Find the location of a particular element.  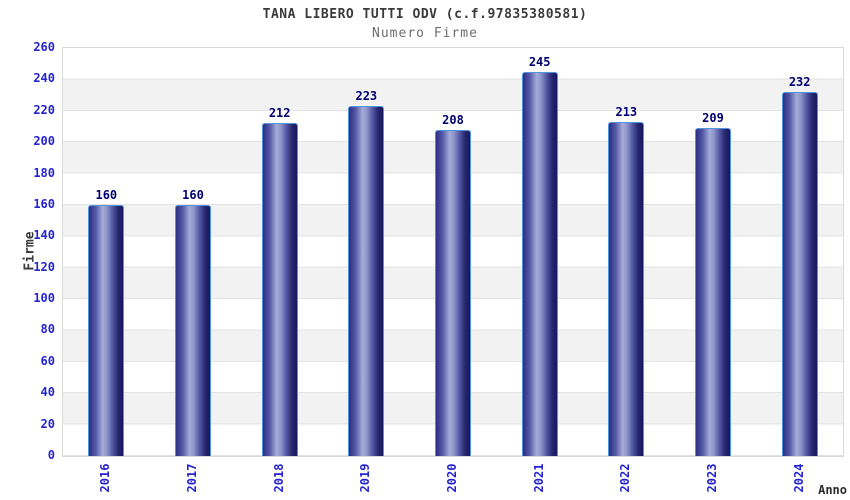

y-tick-label-240: 240 is located at coordinates (44, 78).